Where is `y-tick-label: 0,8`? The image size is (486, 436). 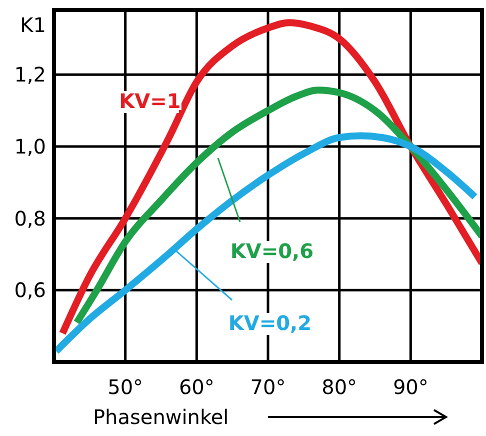
y-tick-label: 0,8 is located at coordinates (30, 218).